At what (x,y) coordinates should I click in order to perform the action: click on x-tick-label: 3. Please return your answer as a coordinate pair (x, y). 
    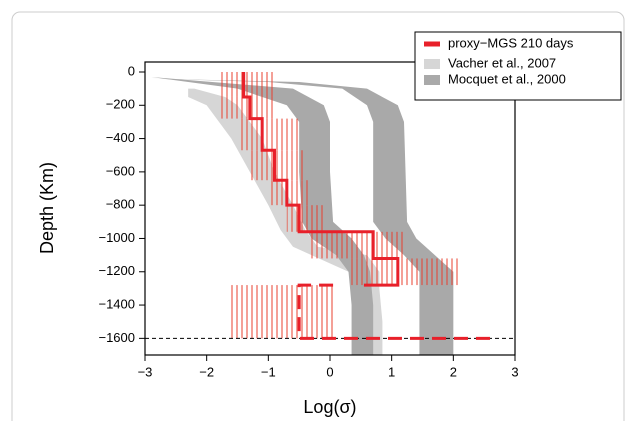
    Looking at the image, I should click on (514, 371).